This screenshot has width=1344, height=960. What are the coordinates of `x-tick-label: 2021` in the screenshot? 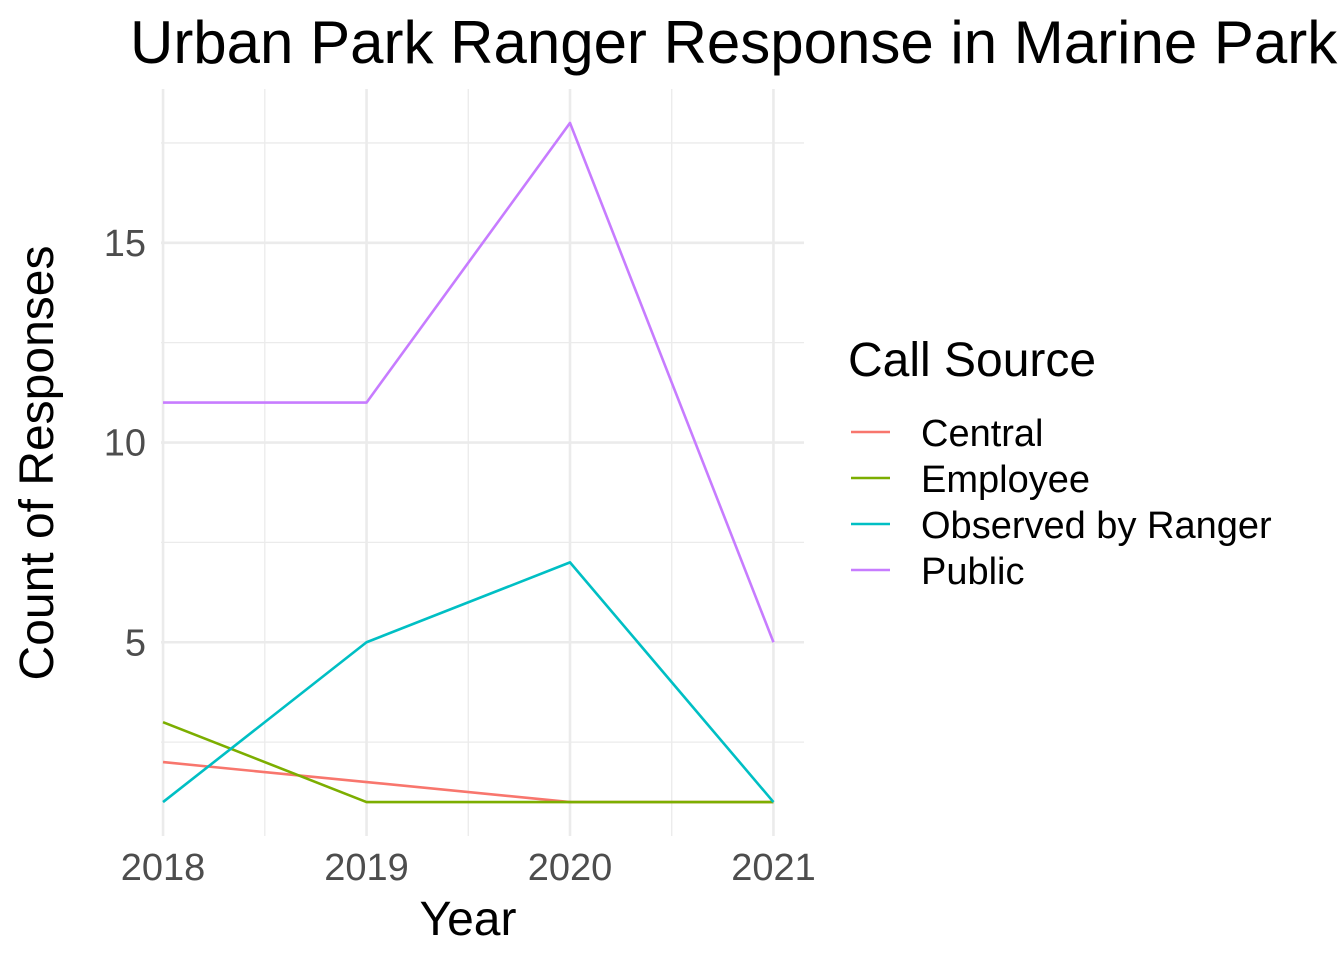 It's located at (773, 868).